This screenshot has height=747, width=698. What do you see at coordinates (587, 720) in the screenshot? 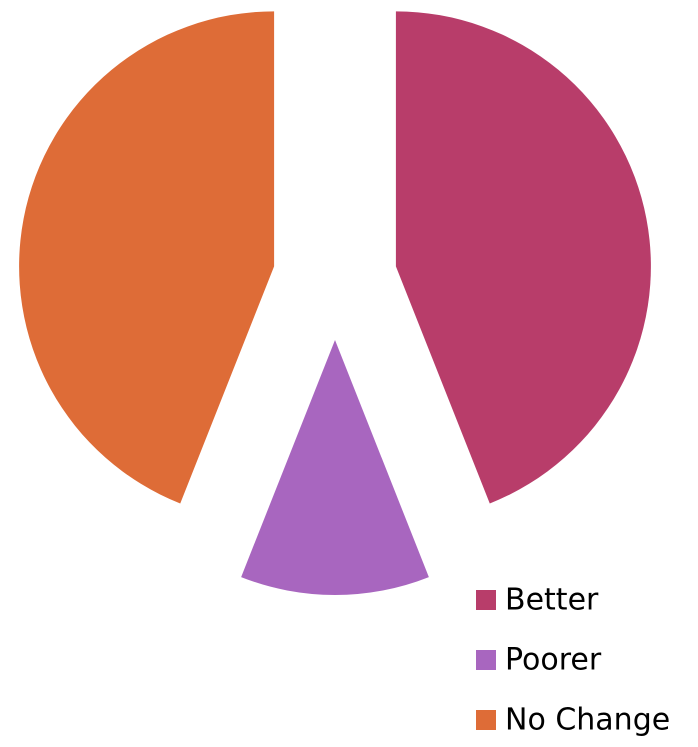
I see `legend-label: No Change` at bounding box center [587, 720].